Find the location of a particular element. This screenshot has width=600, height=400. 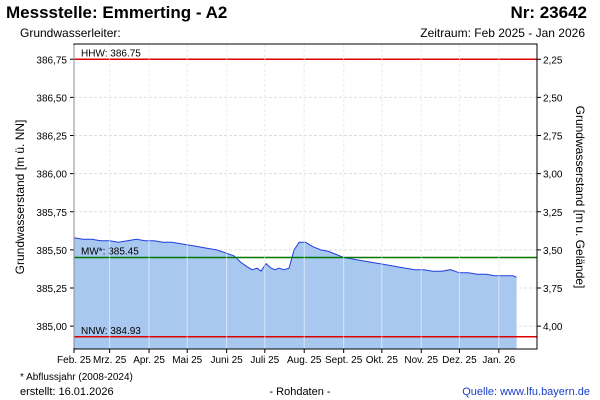

y-tick-label-right: 3,00 is located at coordinates (553, 175).